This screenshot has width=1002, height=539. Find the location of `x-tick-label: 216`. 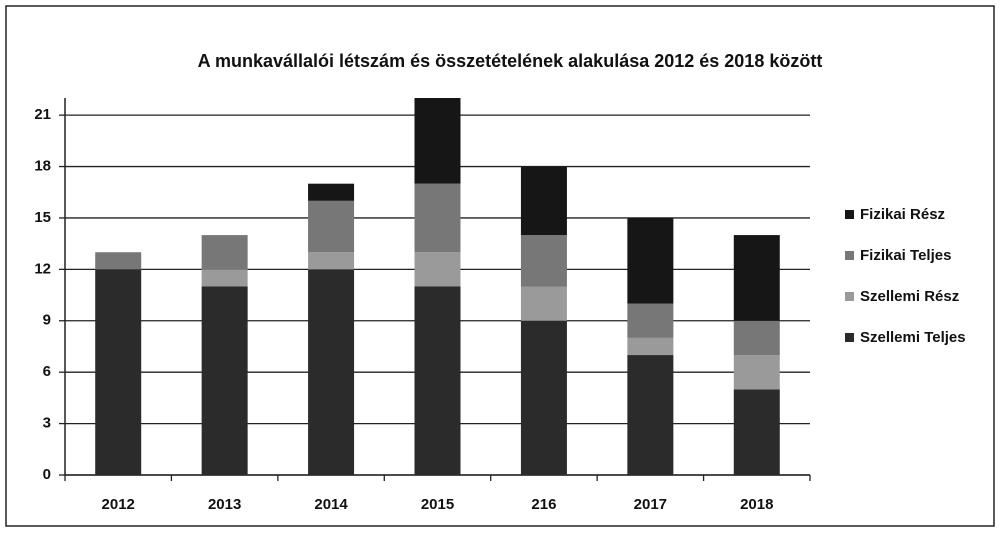

x-tick-label: 216 is located at coordinates (543, 504).